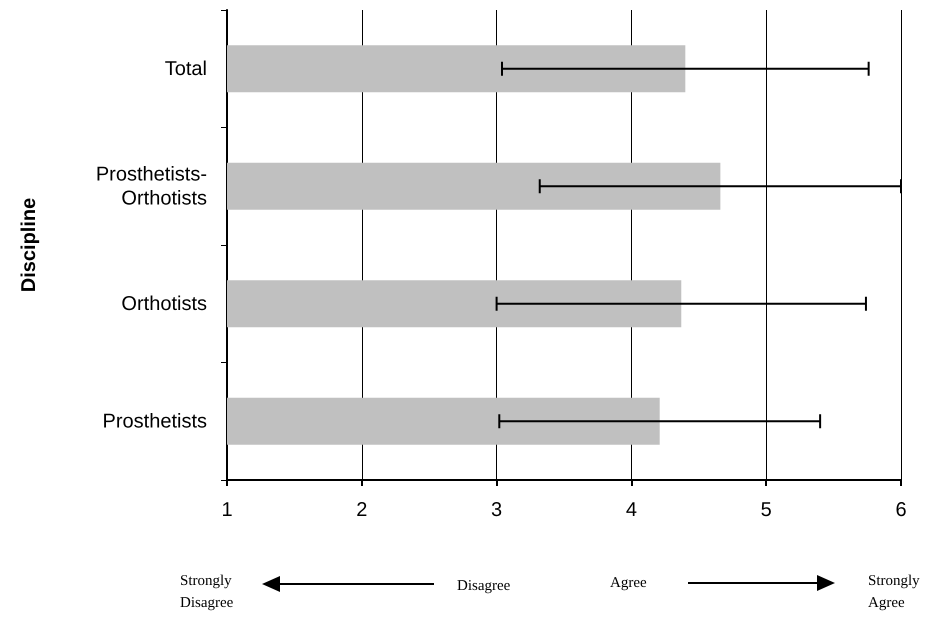 This screenshot has width=944, height=619. I want to click on x-tick-label: 6, so click(901, 510).